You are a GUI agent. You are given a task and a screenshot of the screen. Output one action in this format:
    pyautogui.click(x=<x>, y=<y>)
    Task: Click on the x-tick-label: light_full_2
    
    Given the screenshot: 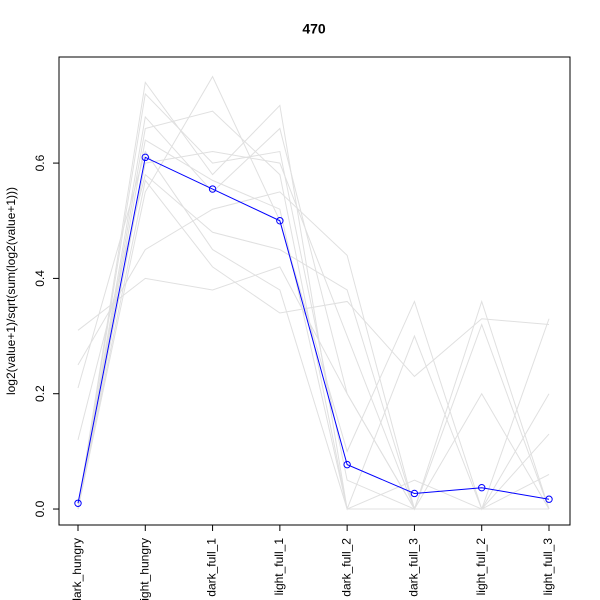 What is the action you would take?
    pyautogui.click(x=481, y=567)
    